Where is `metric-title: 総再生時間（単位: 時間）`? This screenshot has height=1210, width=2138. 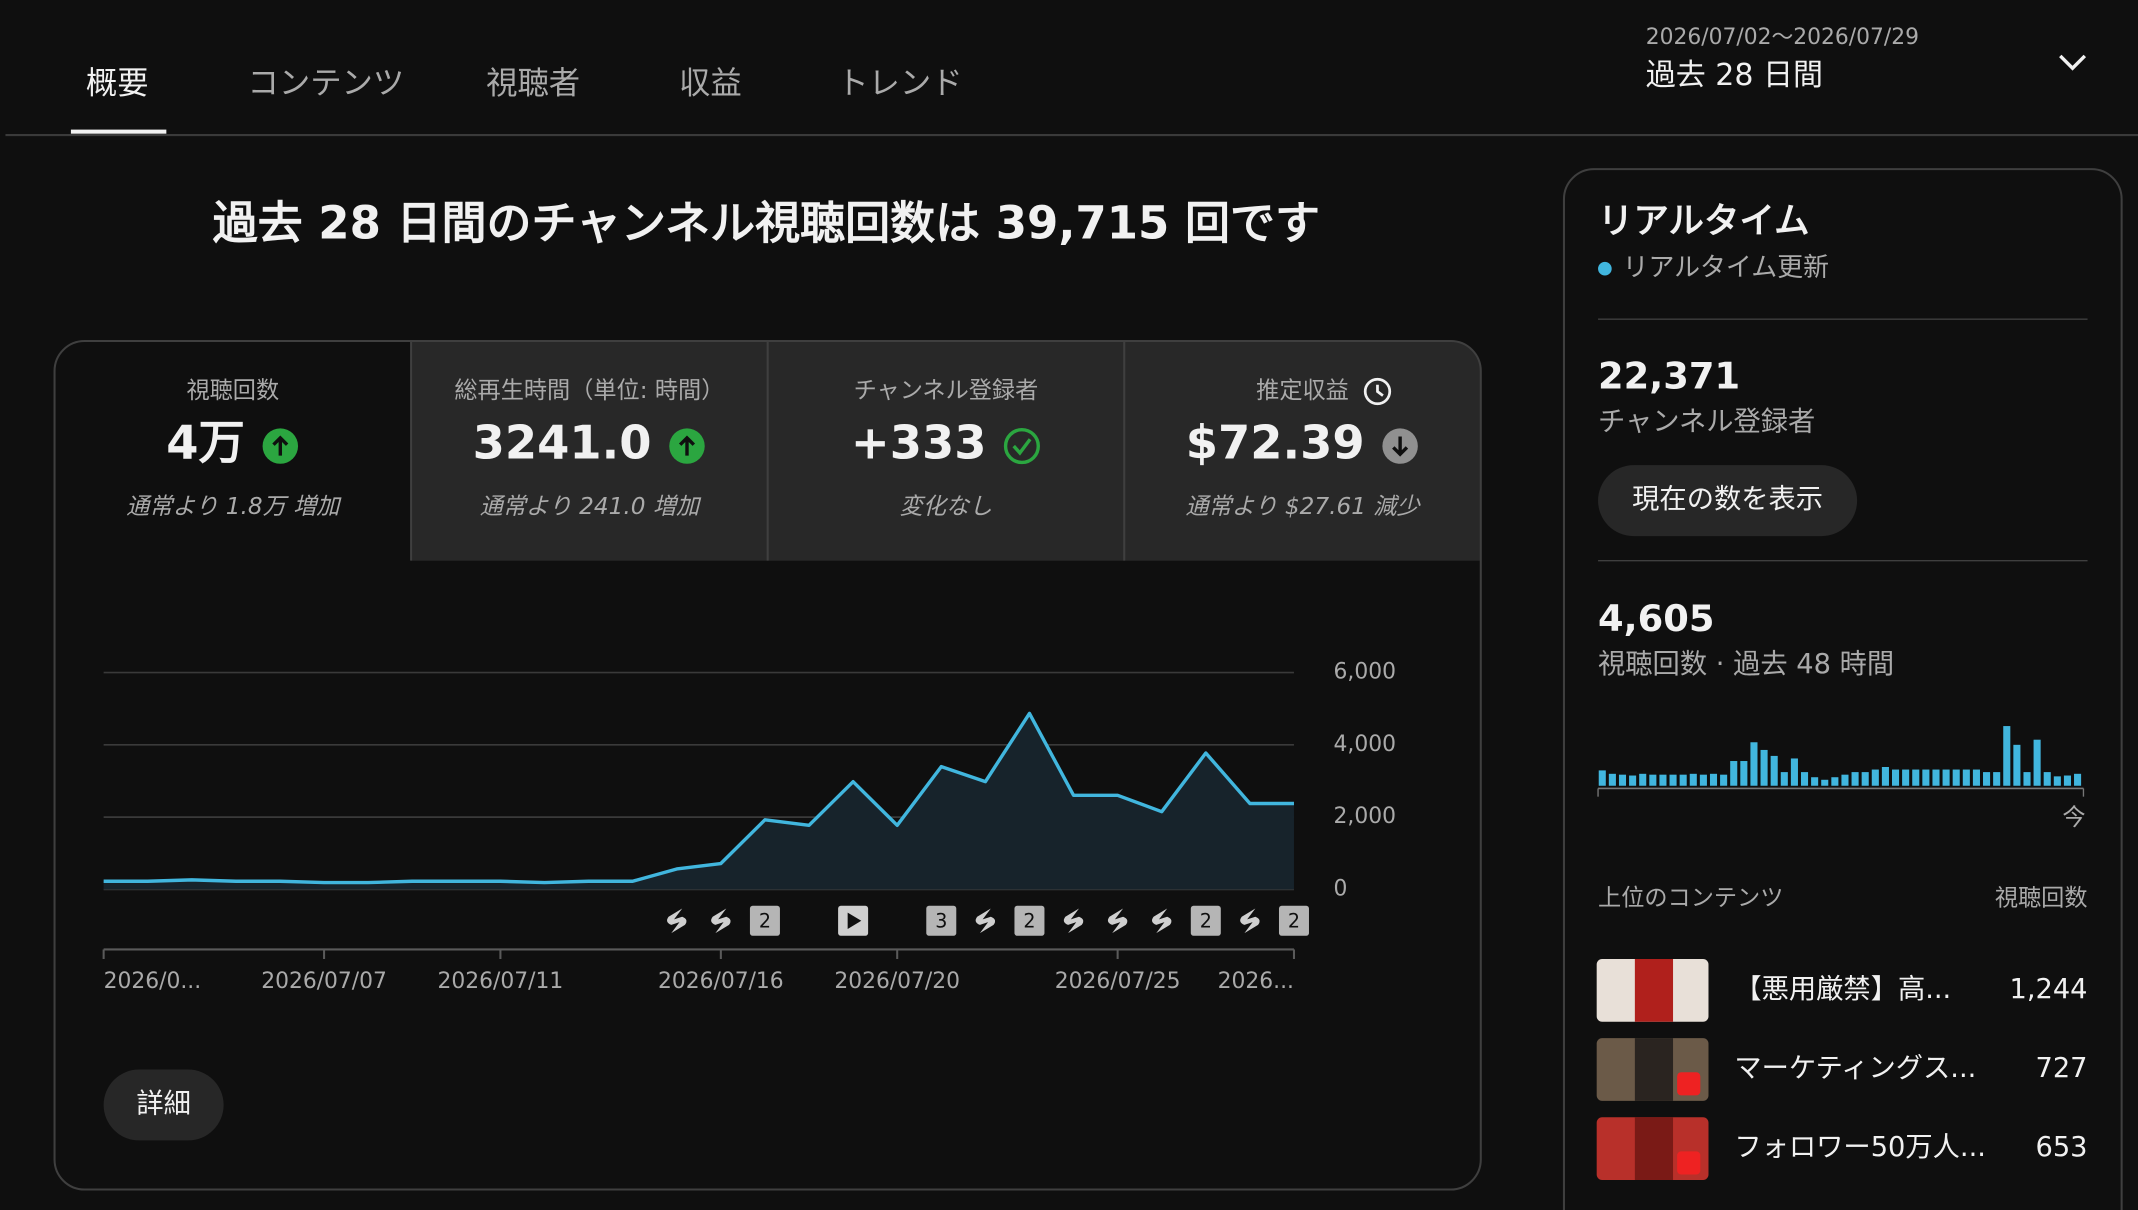
metric-title: 総再生時間（単位: 時間） is located at coordinates (589, 390).